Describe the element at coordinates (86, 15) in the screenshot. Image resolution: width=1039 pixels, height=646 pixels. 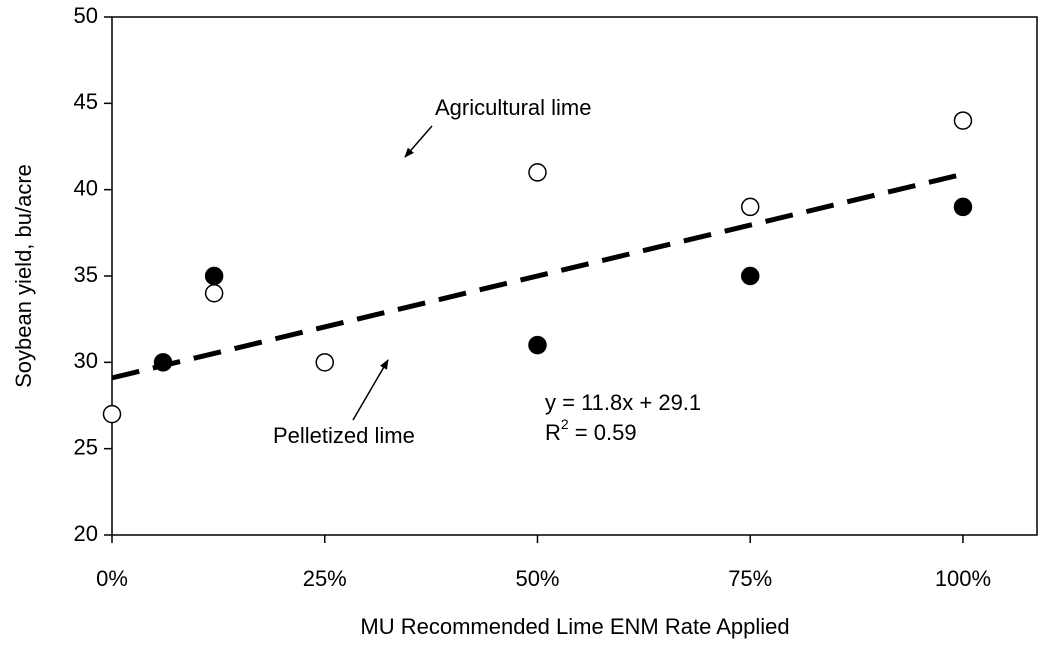
I see `y-tick-label: 50` at that location.